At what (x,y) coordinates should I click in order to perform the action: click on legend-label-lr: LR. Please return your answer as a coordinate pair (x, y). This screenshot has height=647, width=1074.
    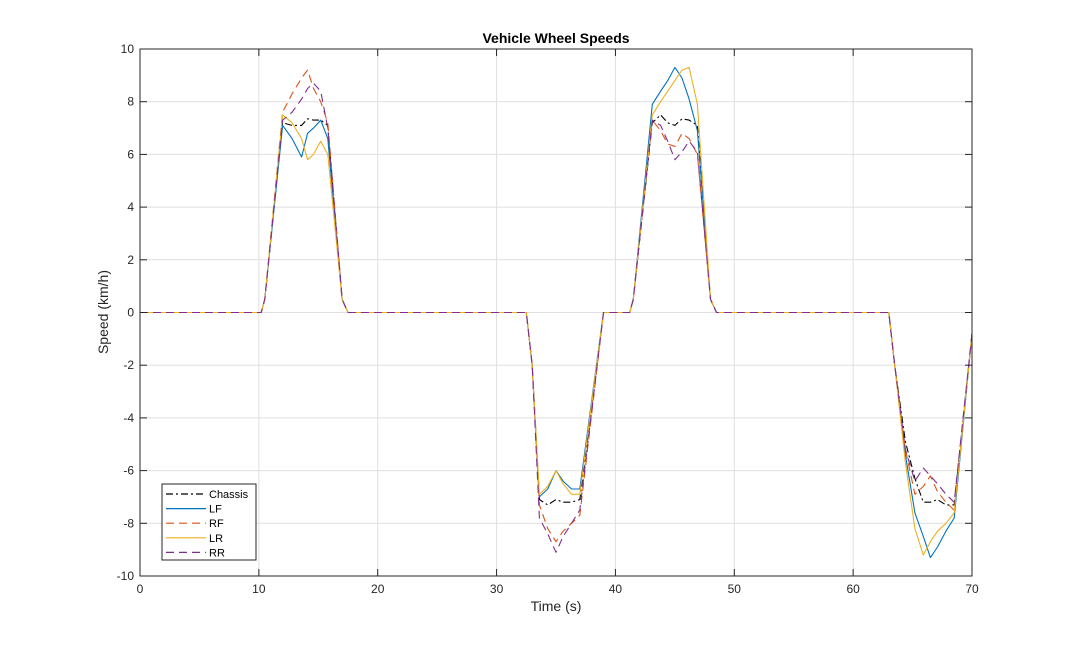
    Looking at the image, I should click on (216, 539).